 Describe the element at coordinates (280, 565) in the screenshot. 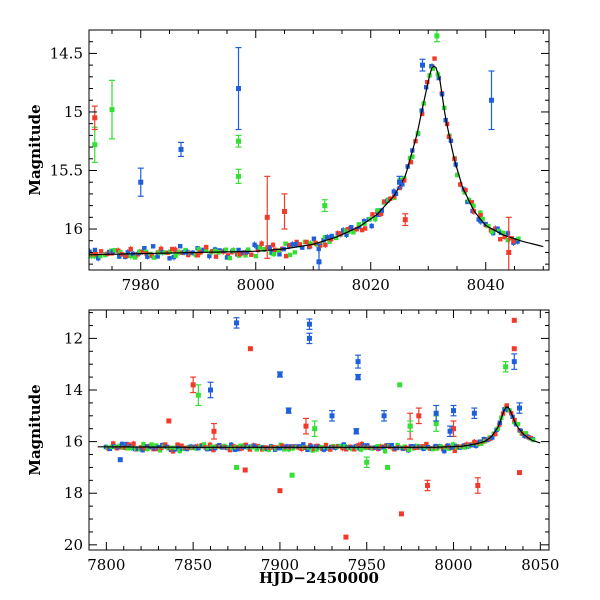

I see `x-tick-label: 7900` at that location.